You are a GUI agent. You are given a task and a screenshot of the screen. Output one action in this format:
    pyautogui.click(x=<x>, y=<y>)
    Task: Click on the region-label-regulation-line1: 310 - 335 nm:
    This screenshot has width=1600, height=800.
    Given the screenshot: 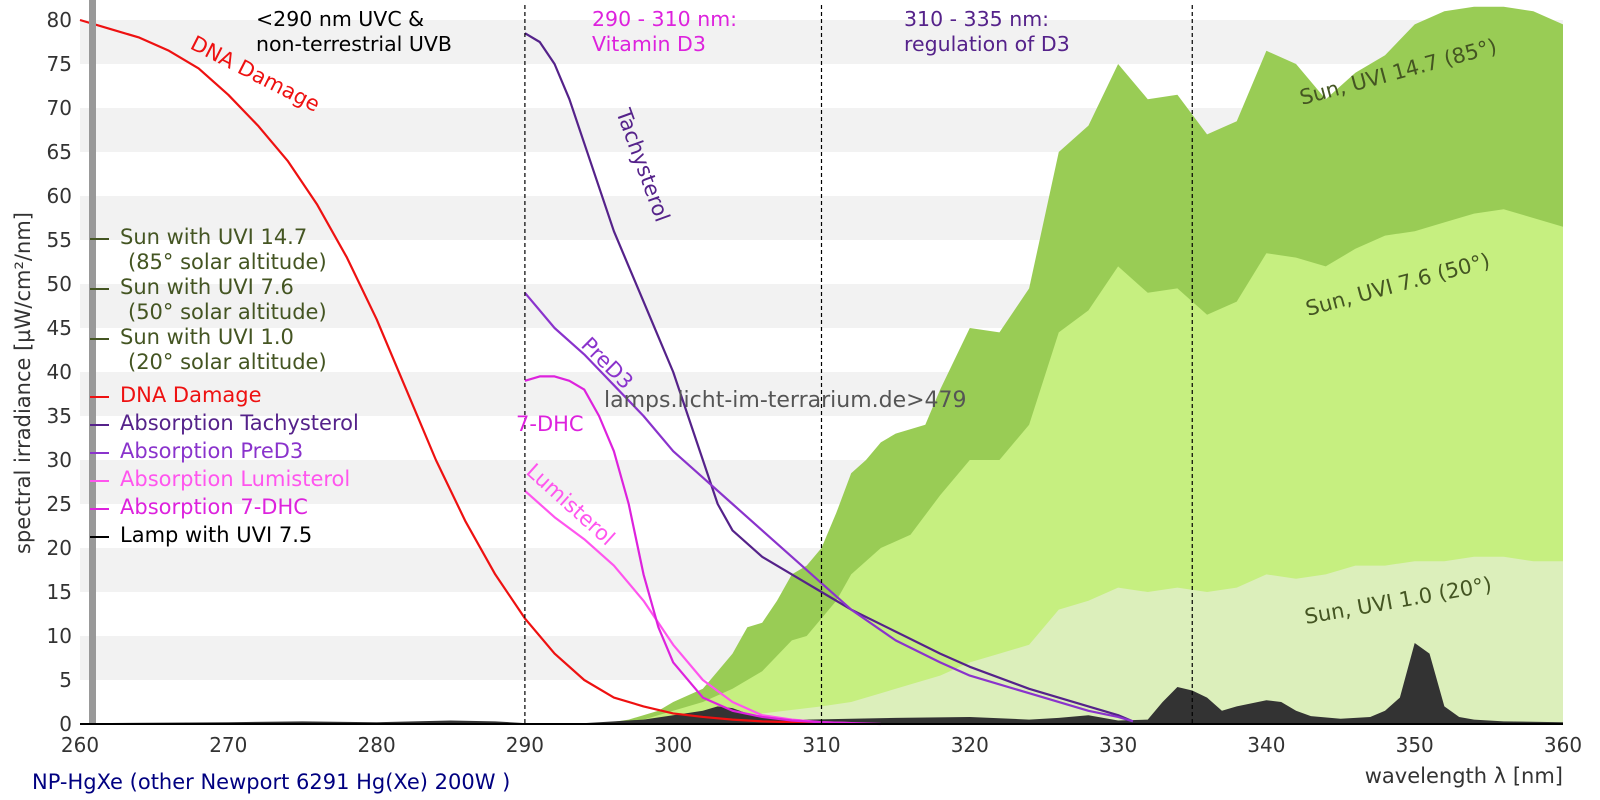 What is the action you would take?
    pyautogui.click(x=976, y=19)
    